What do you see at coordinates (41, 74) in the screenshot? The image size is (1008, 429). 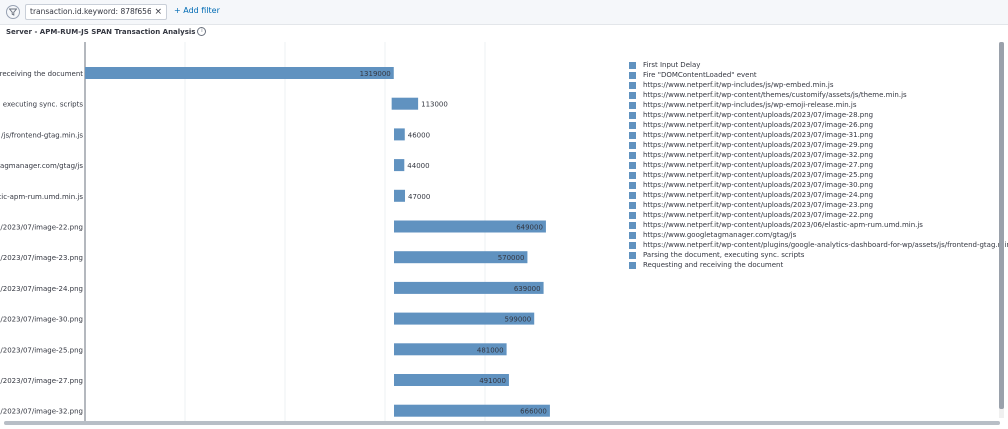 I see `category-label: receiving the document` at bounding box center [41, 74].